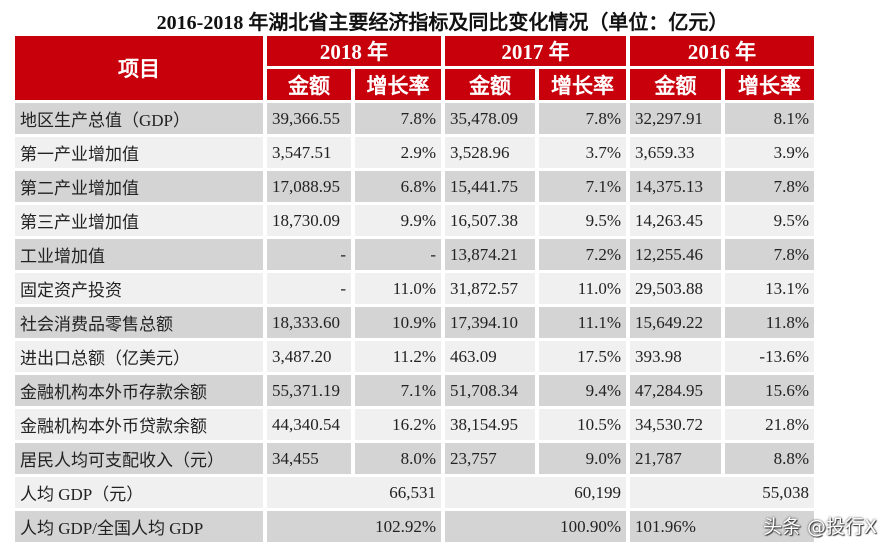  I want to click on table-row: 人均 GDP/全国人均 GDP 102.92% 100.90% 101.96%, so click(414, 526).